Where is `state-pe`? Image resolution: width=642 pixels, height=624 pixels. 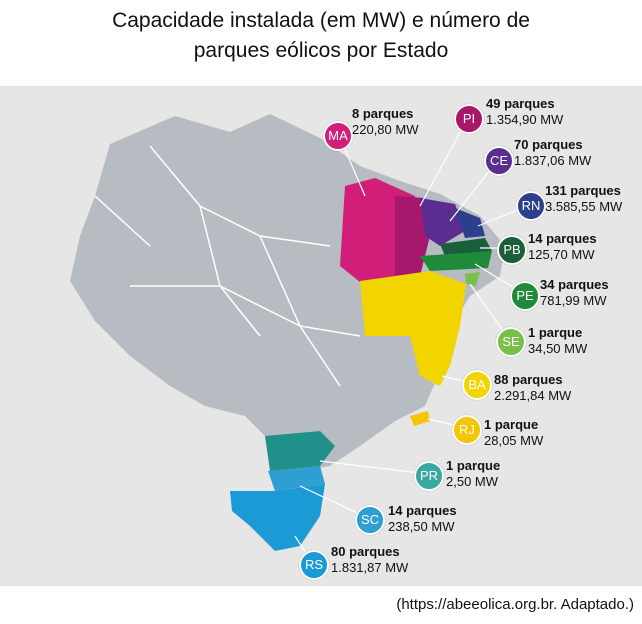 state-pe is located at coordinates (456, 261).